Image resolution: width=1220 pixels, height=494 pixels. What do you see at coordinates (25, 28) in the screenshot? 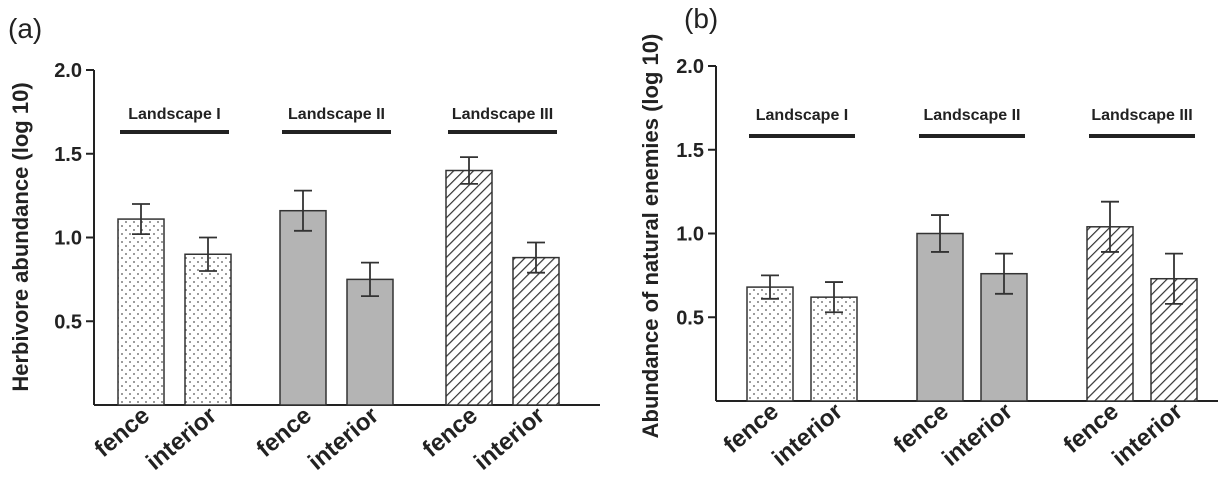
I see `panel-label: (a)` at bounding box center [25, 28].